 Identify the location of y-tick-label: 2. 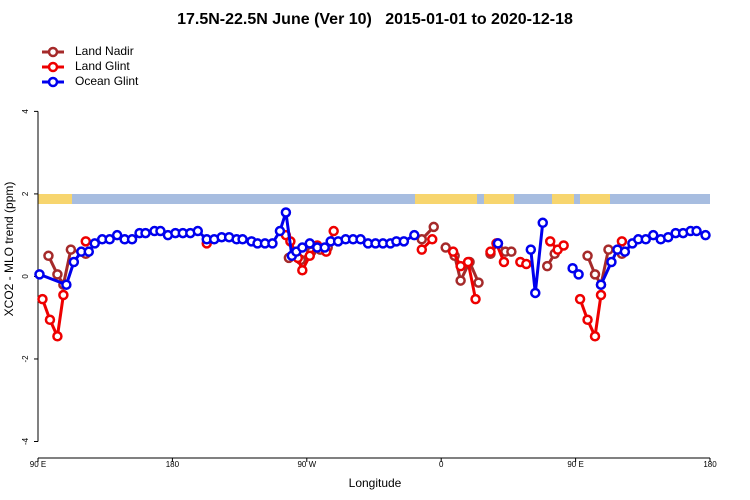
(25, 193).